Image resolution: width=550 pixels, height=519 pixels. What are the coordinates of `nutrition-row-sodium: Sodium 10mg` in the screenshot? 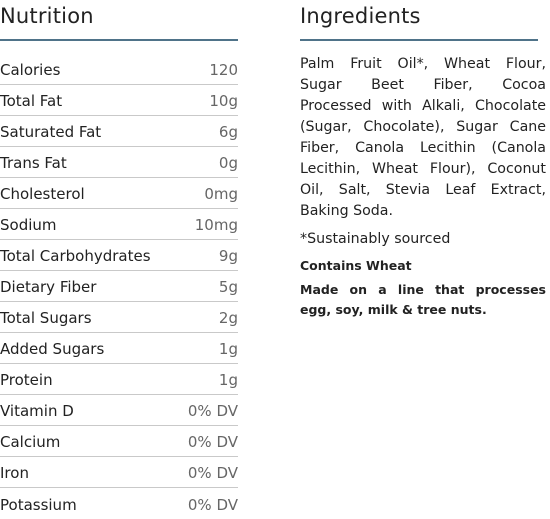 It's located at (119, 224).